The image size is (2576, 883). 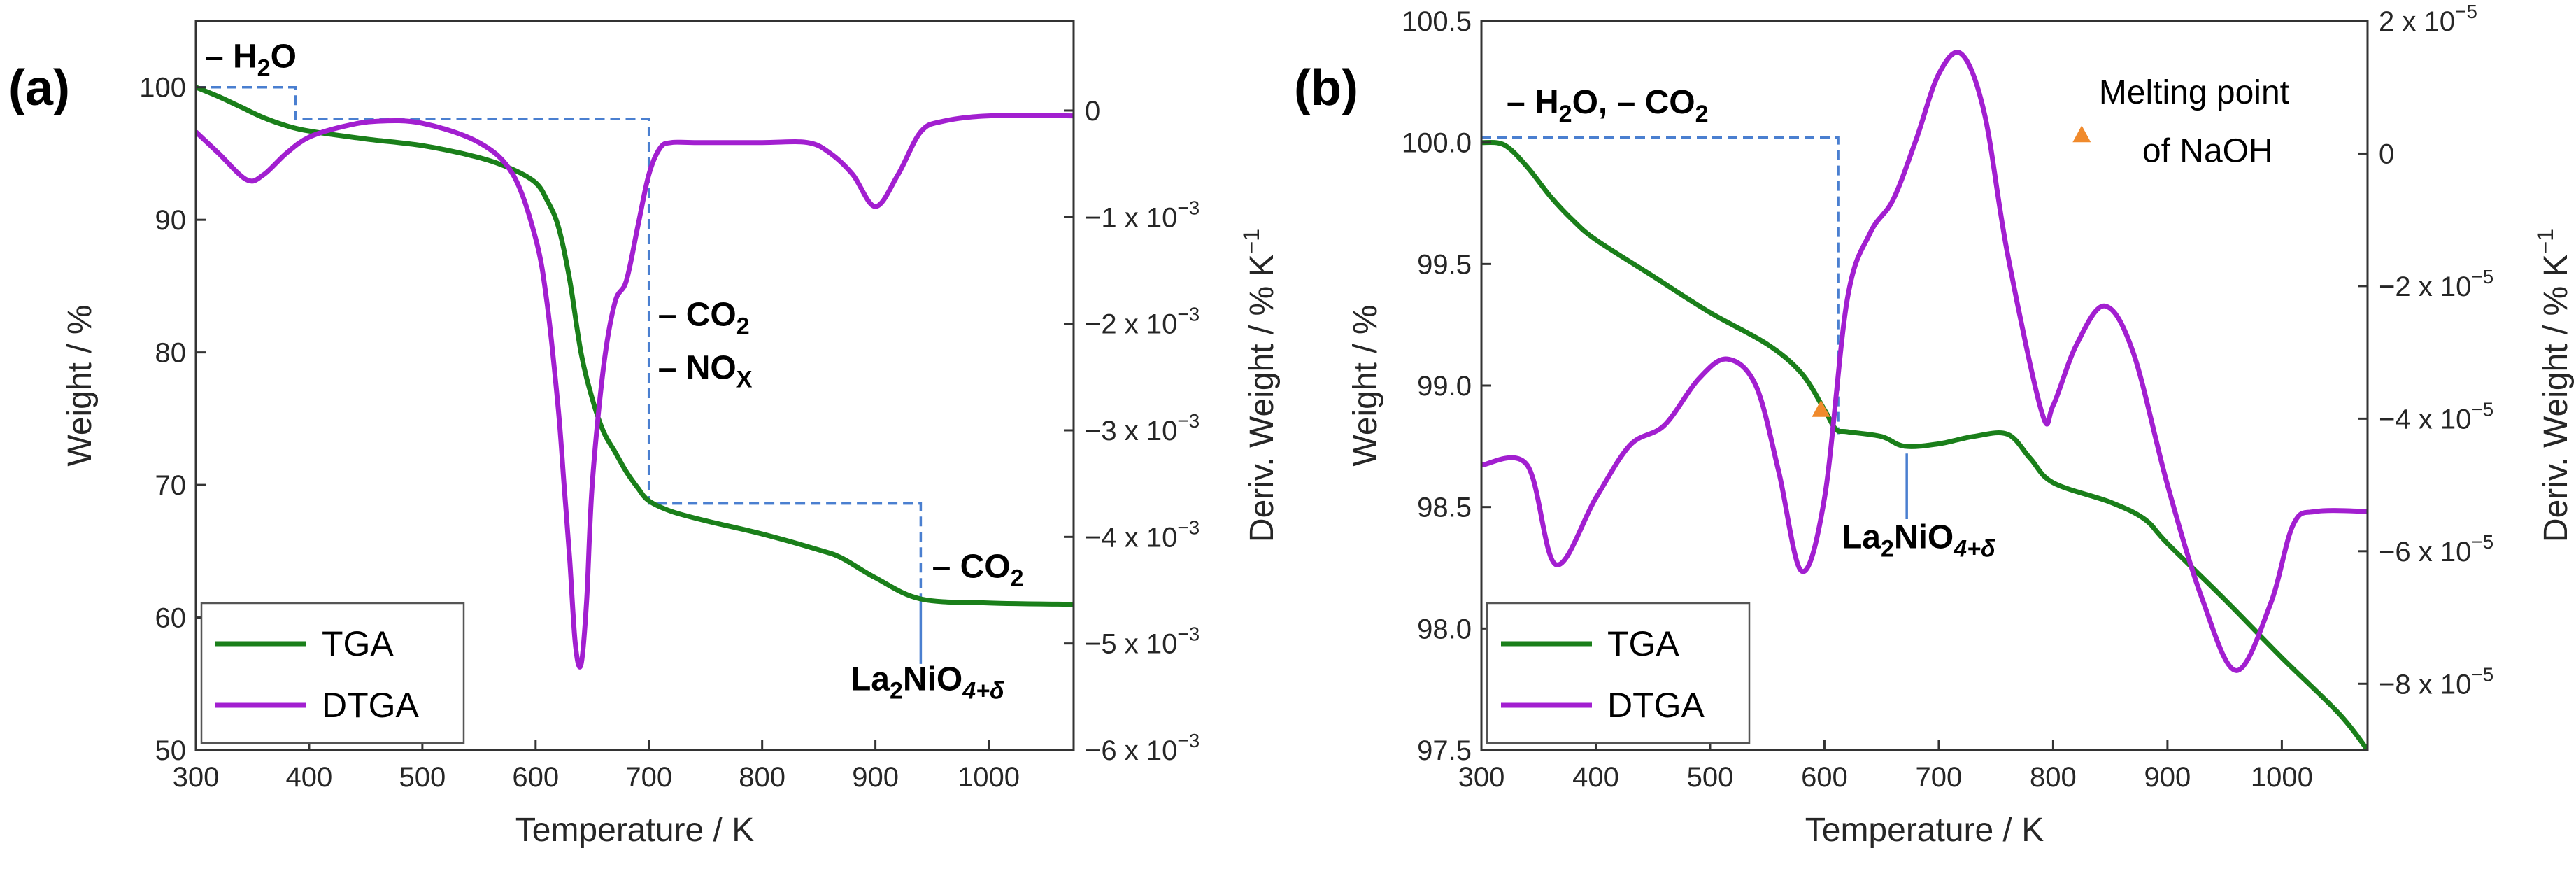 I want to click on y2-tick-text: 0, so click(x=2386, y=154).